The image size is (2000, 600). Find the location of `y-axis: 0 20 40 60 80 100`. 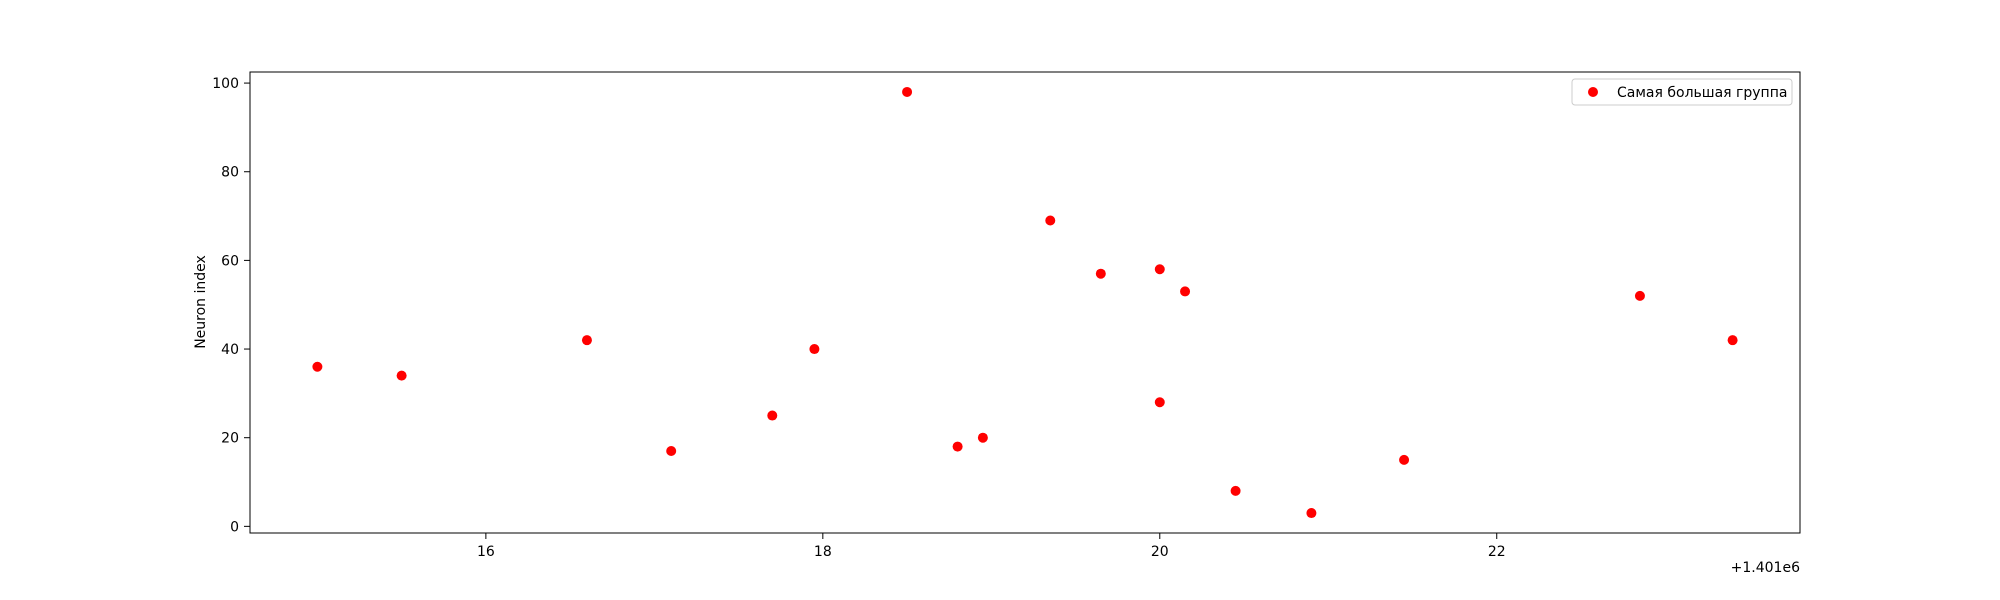

y-axis: 0 20 40 60 80 100 is located at coordinates (231, 305).